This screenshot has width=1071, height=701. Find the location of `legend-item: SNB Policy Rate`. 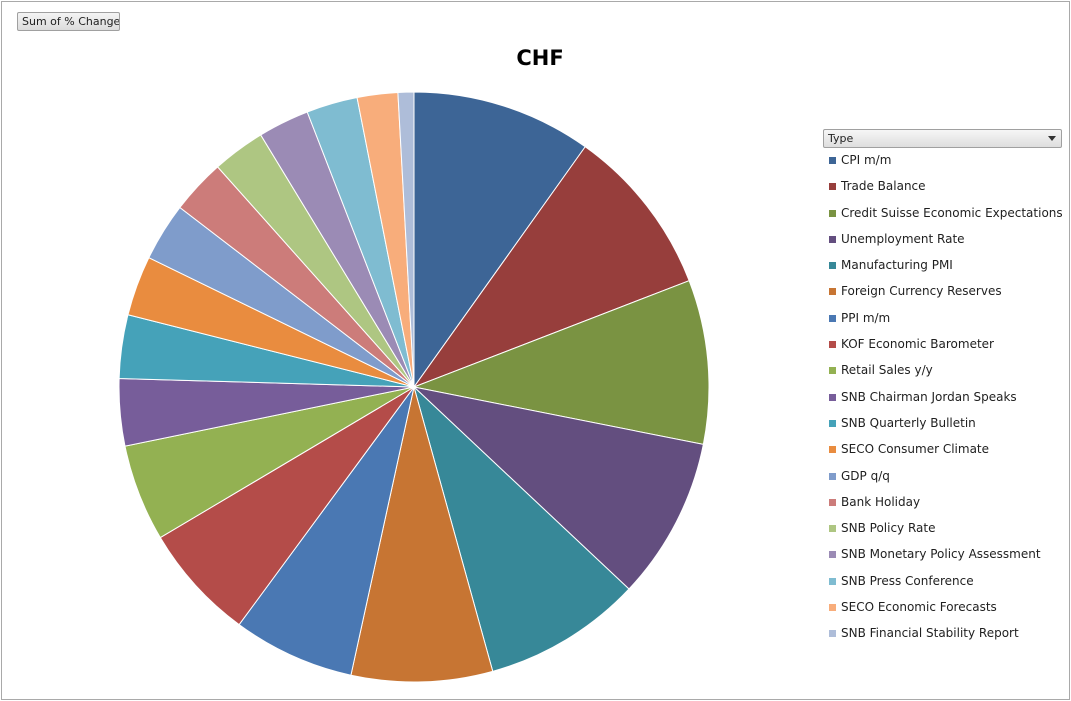

legend-item: SNB Policy Rate is located at coordinates (948, 533).